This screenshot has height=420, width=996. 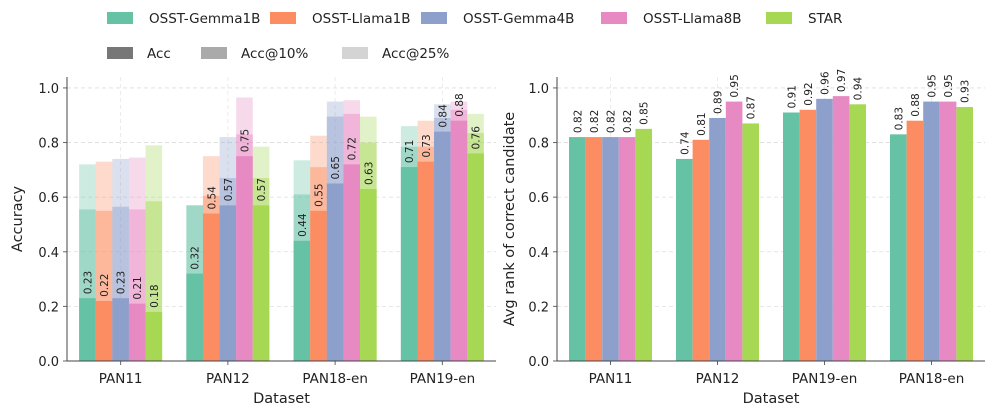 I want to click on legend-label: OSST-Llama1B, so click(x=361, y=19).